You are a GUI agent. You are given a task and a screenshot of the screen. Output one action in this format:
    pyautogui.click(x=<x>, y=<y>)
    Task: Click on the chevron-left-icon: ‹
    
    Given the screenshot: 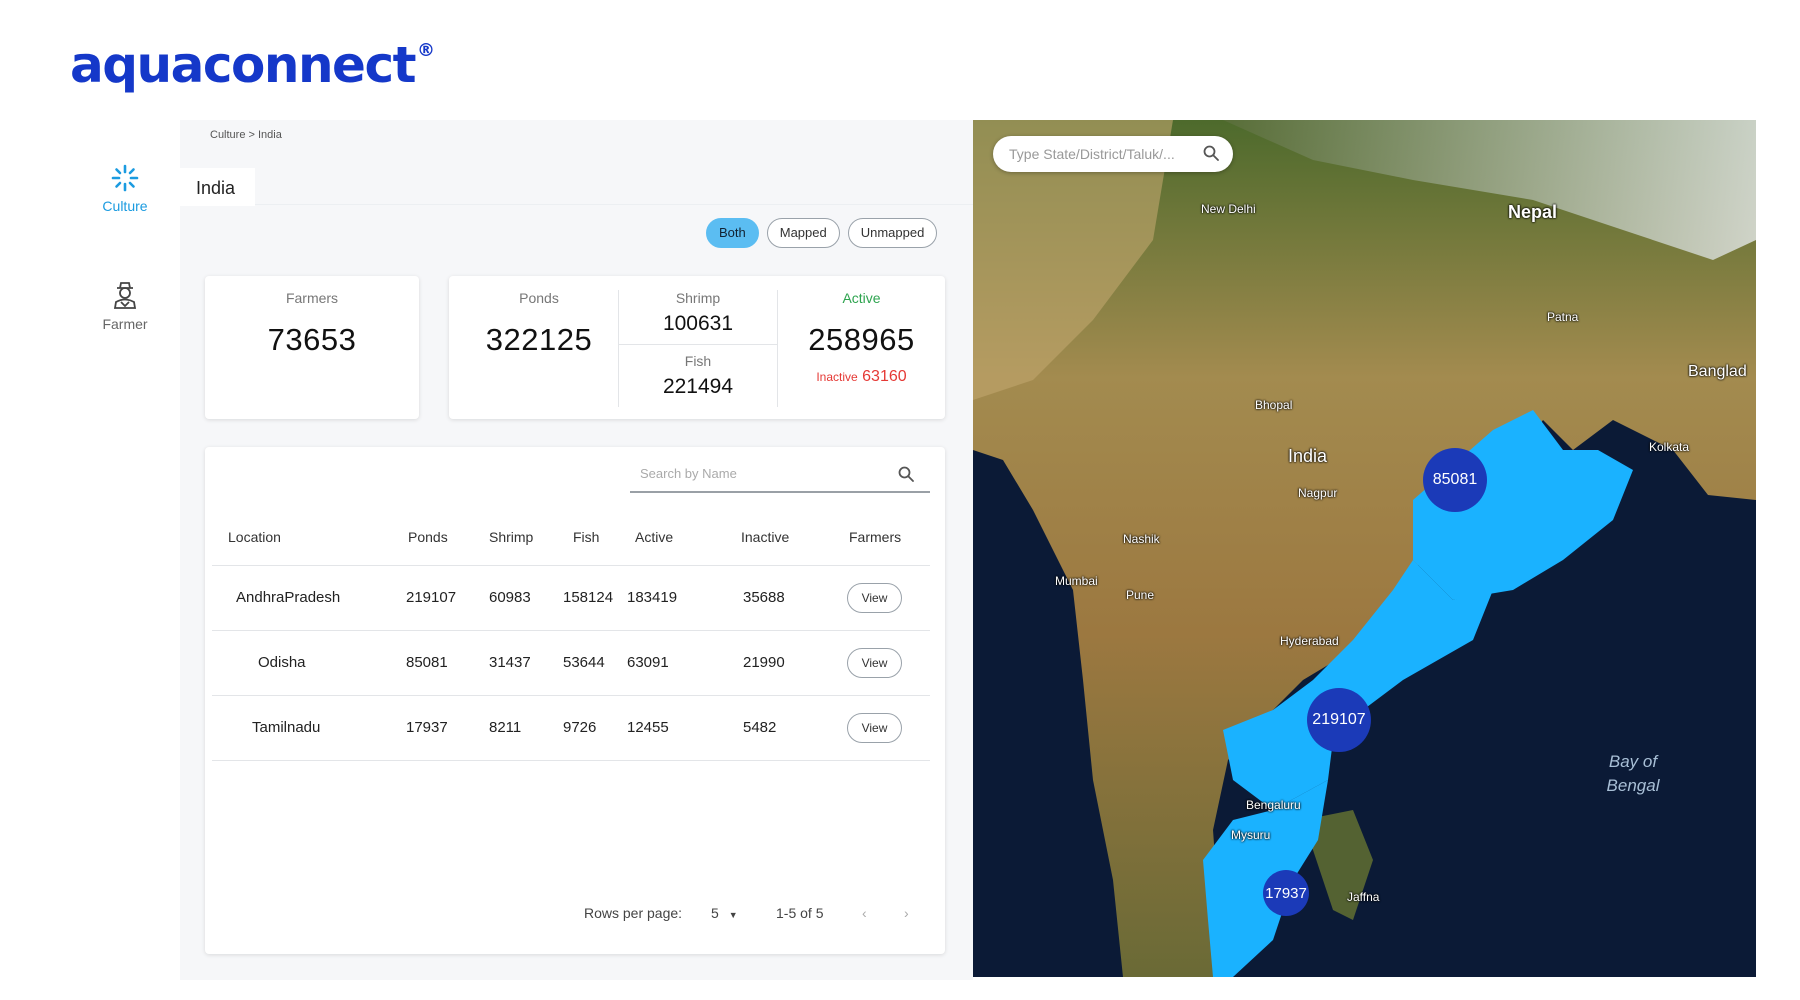 What is the action you would take?
    pyautogui.click(x=864, y=913)
    